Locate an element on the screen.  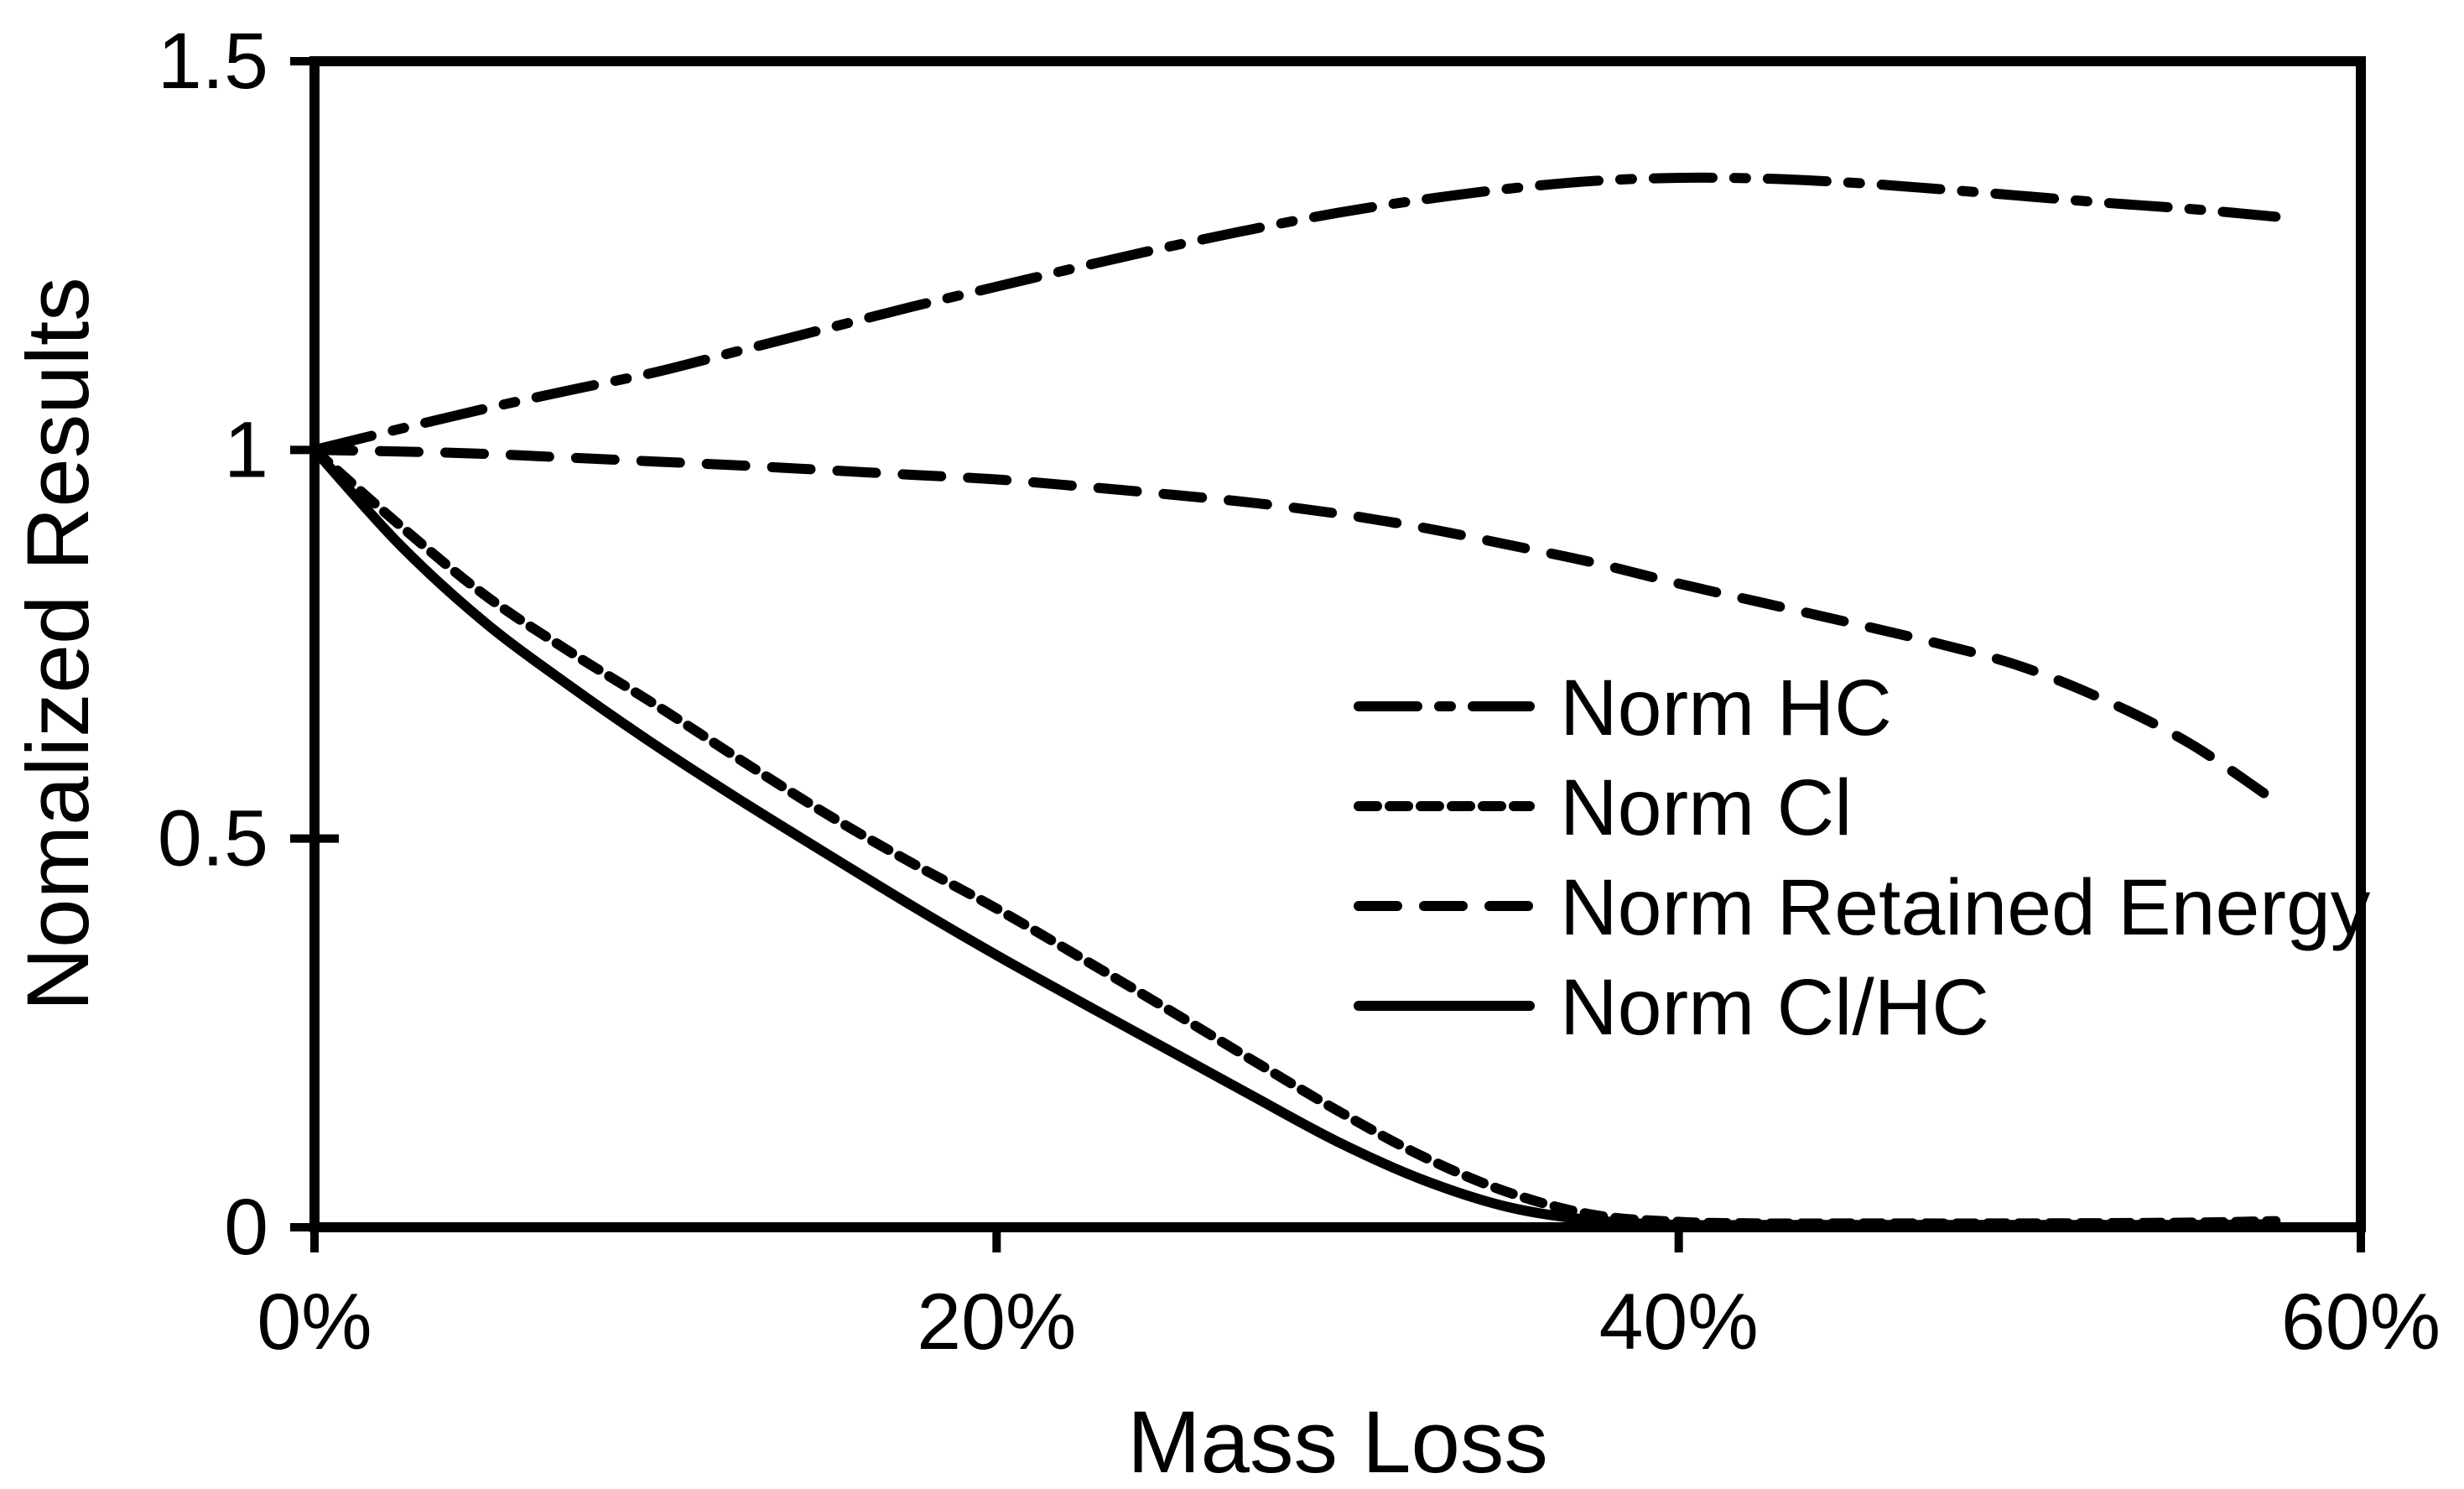
legend-label: Norm Cl is located at coordinates (1706, 808).